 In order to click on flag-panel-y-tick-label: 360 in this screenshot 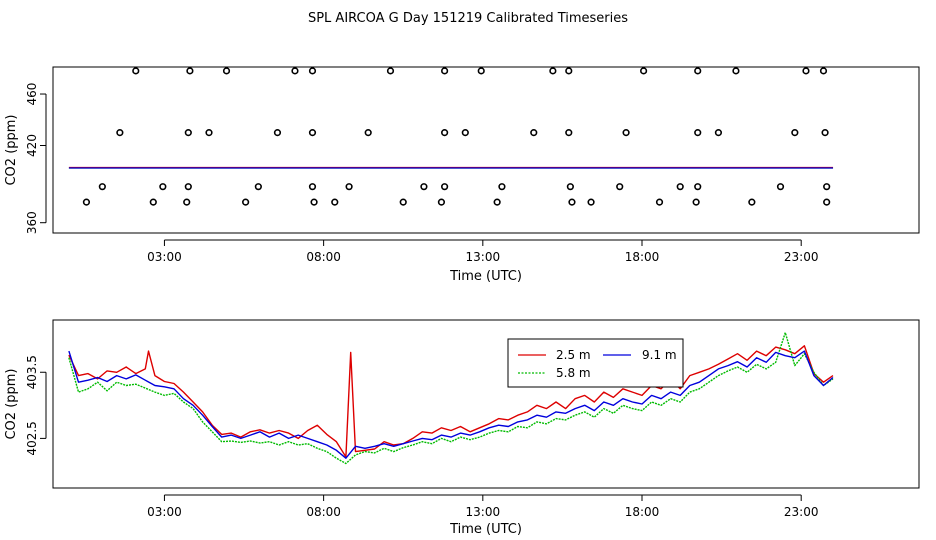, I will do `click(32, 222)`.